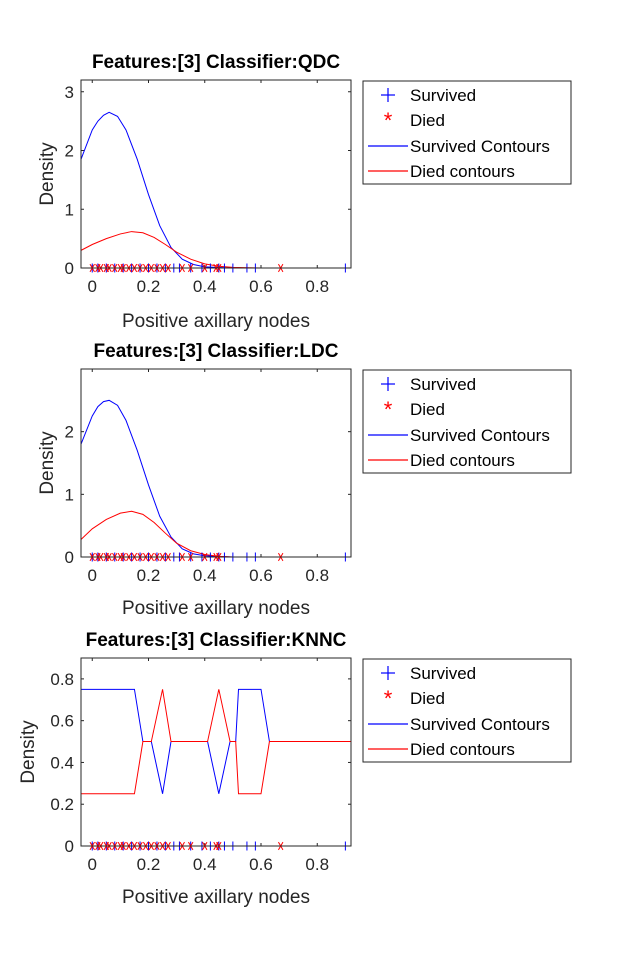 The width and height of the screenshot is (632, 964). What do you see at coordinates (62, 804) in the screenshot?
I see `y-tick-label: 0.2` at bounding box center [62, 804].